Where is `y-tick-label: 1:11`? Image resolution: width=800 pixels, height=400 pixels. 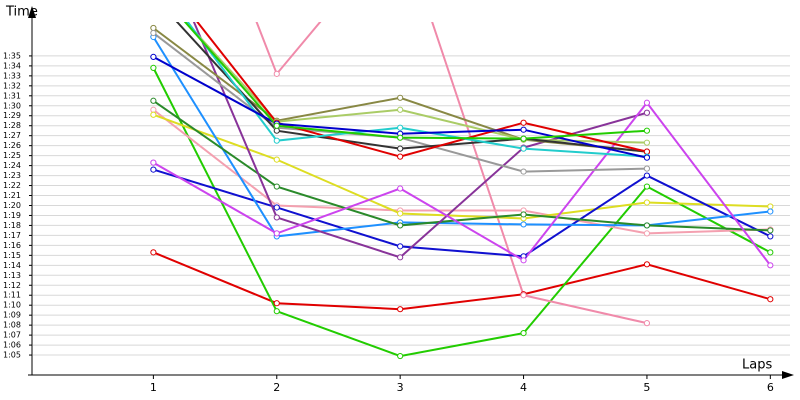
y-tick-label: 1:11 is located at coordinates (12, 295).